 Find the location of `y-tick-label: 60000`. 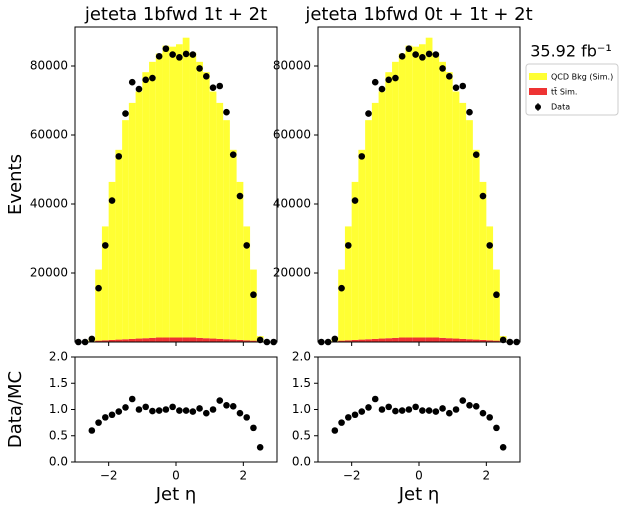

y-tick-label: 60000 is located at coordinates (292, 134).